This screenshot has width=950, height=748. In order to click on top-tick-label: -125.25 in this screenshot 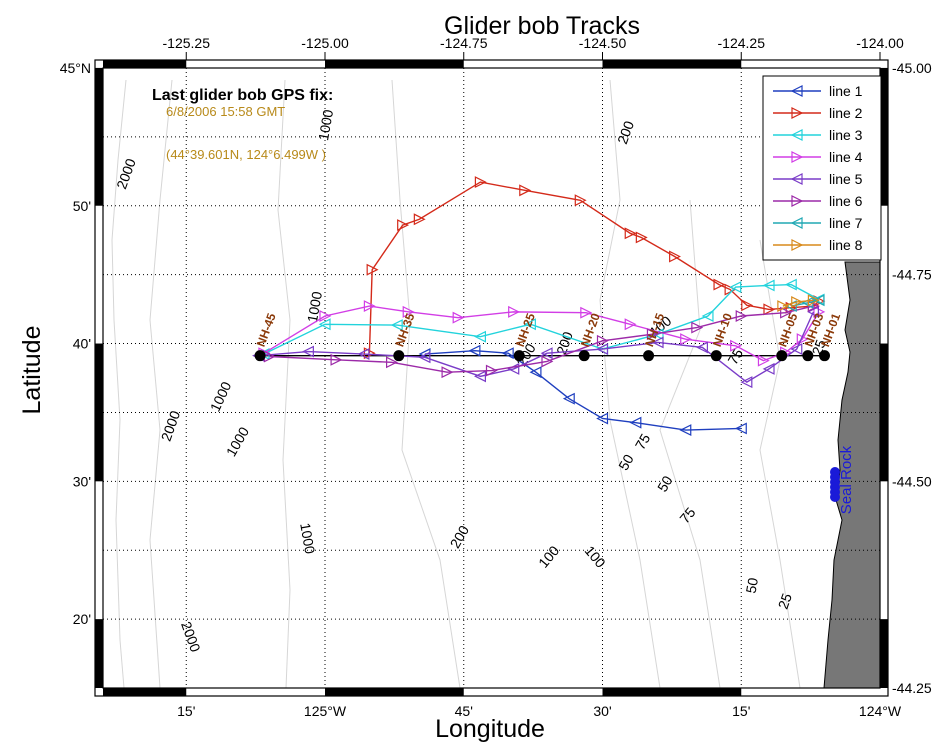, I will do `click(187, 43)`.